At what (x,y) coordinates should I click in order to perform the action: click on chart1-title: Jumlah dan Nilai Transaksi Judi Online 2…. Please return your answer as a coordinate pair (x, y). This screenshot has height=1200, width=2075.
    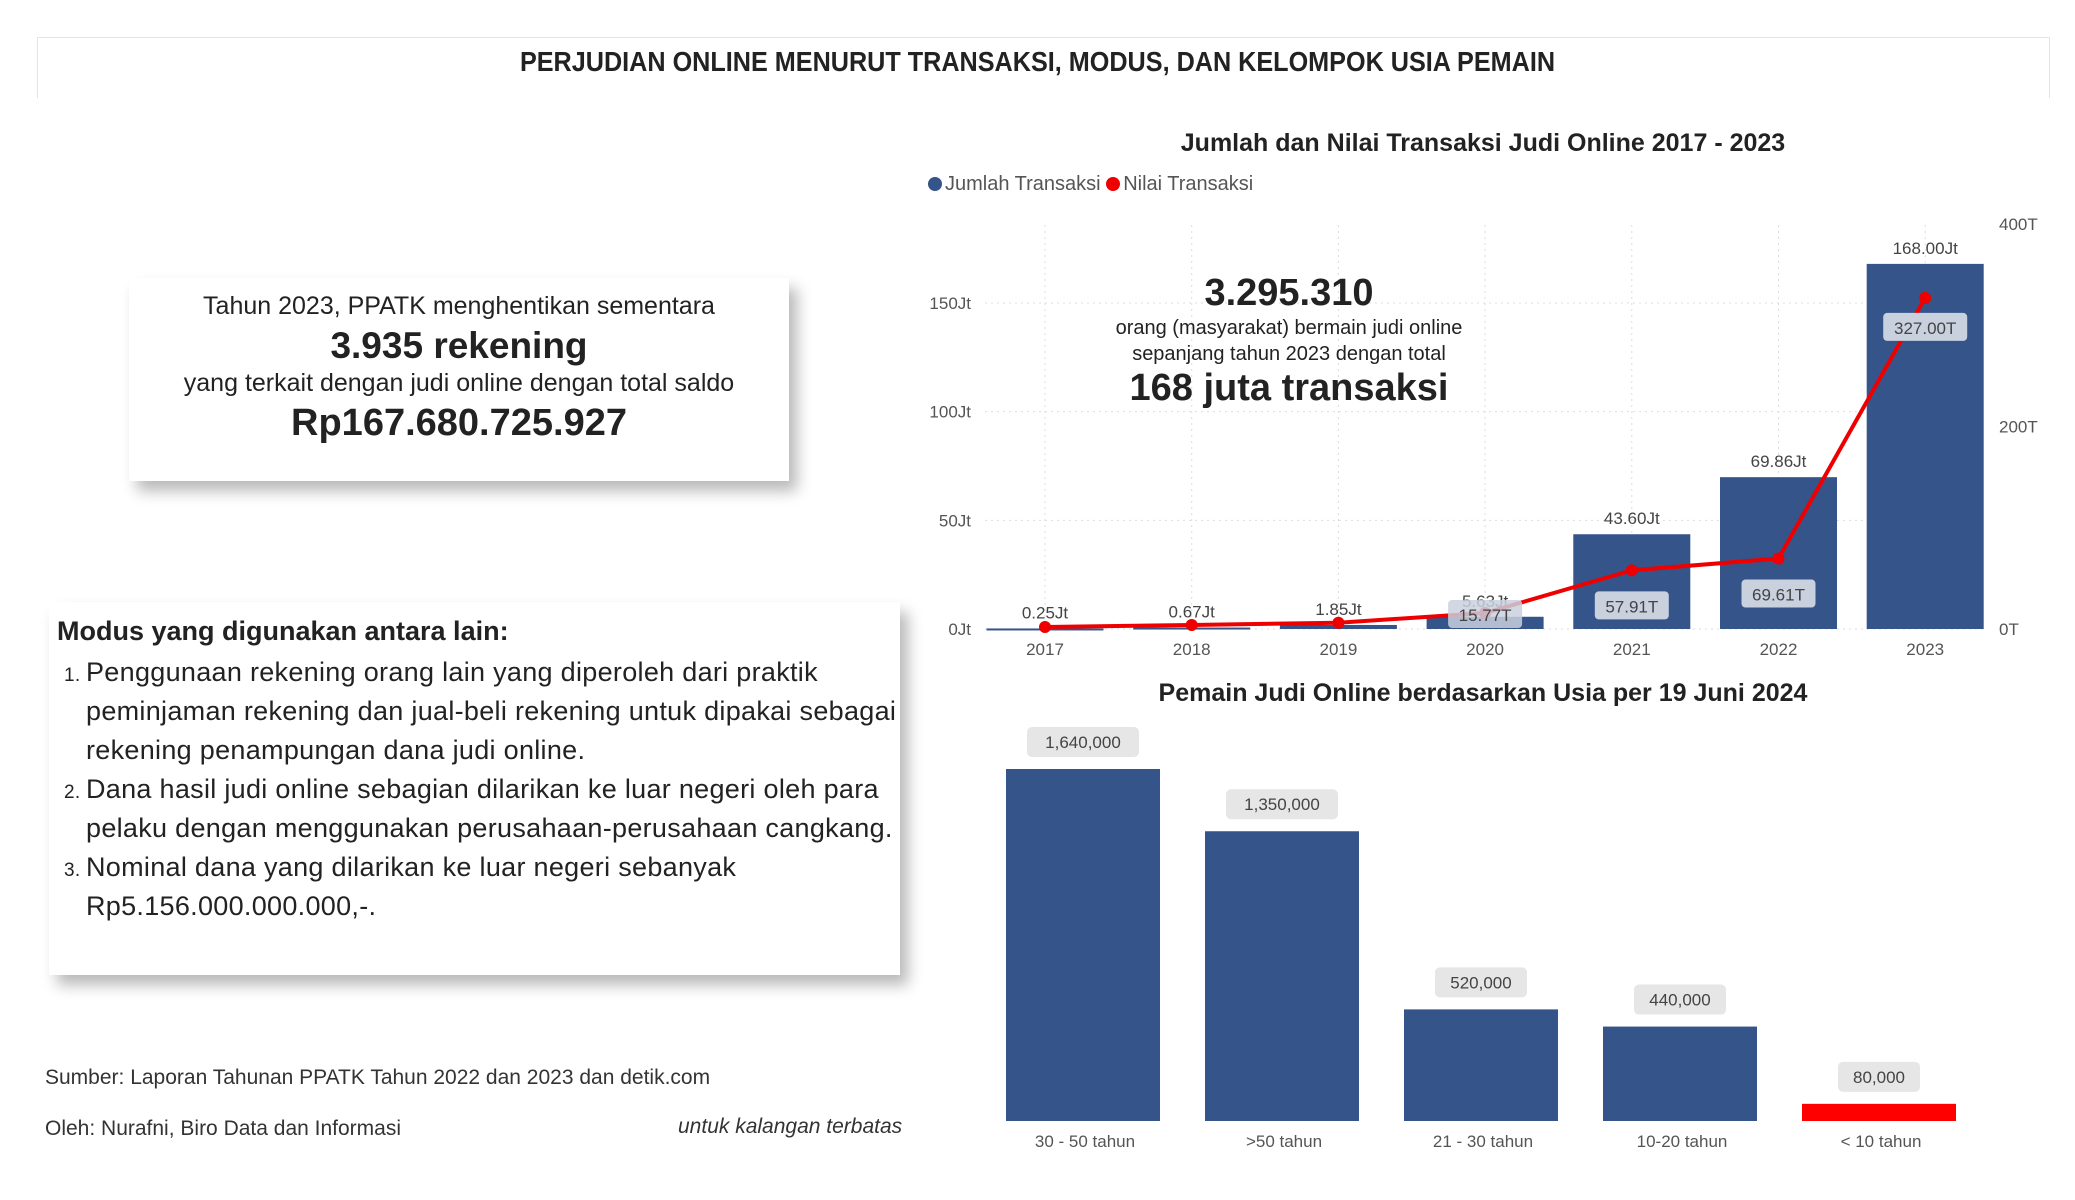
    Looking at the image, I should click on (1483, 143).